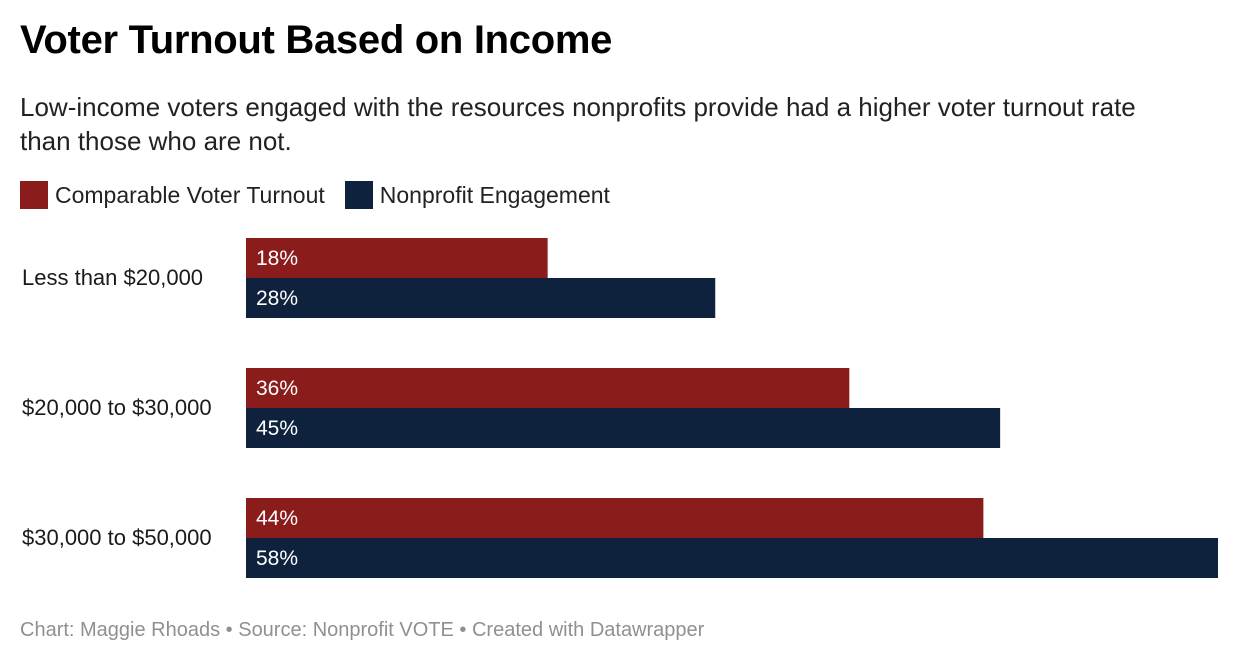 This screenshot has height=664, width=1240. Describe the element at coordinates (112, 277) in the screenshot. I see `category-label: Less than $20,000` at that location.